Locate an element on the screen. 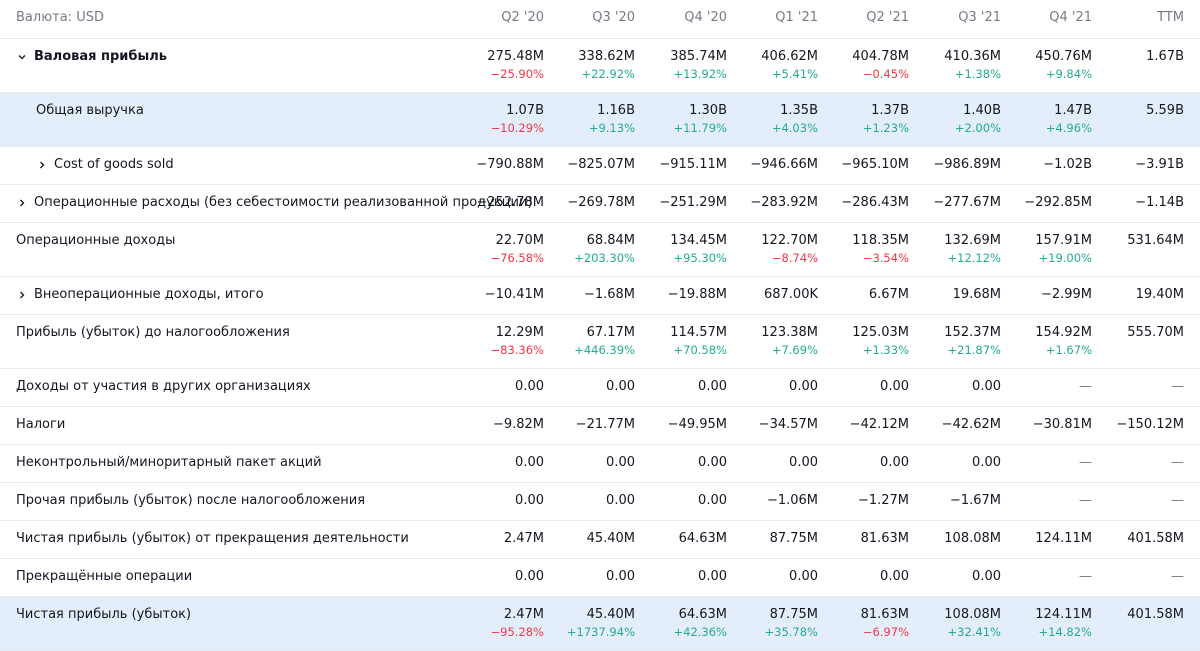 This screenshot has height=651, width=1200. value-cell: 531.64M is located at coordinates (1155, 241).